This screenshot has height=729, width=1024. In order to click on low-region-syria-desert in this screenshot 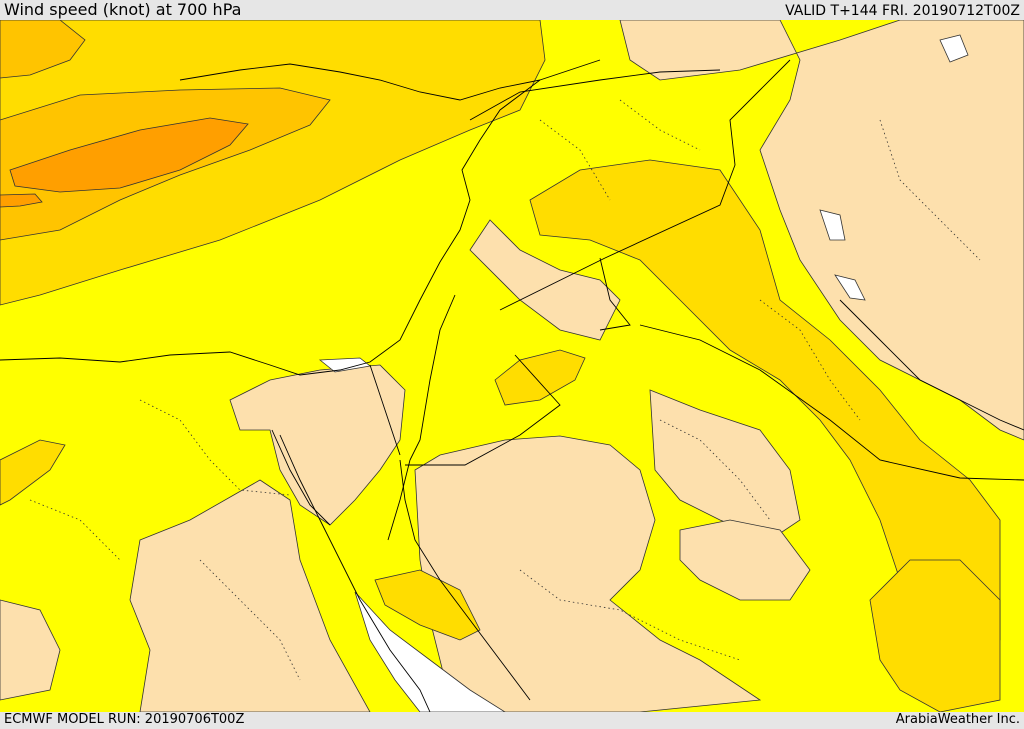, I will do `click(545, 280)`.